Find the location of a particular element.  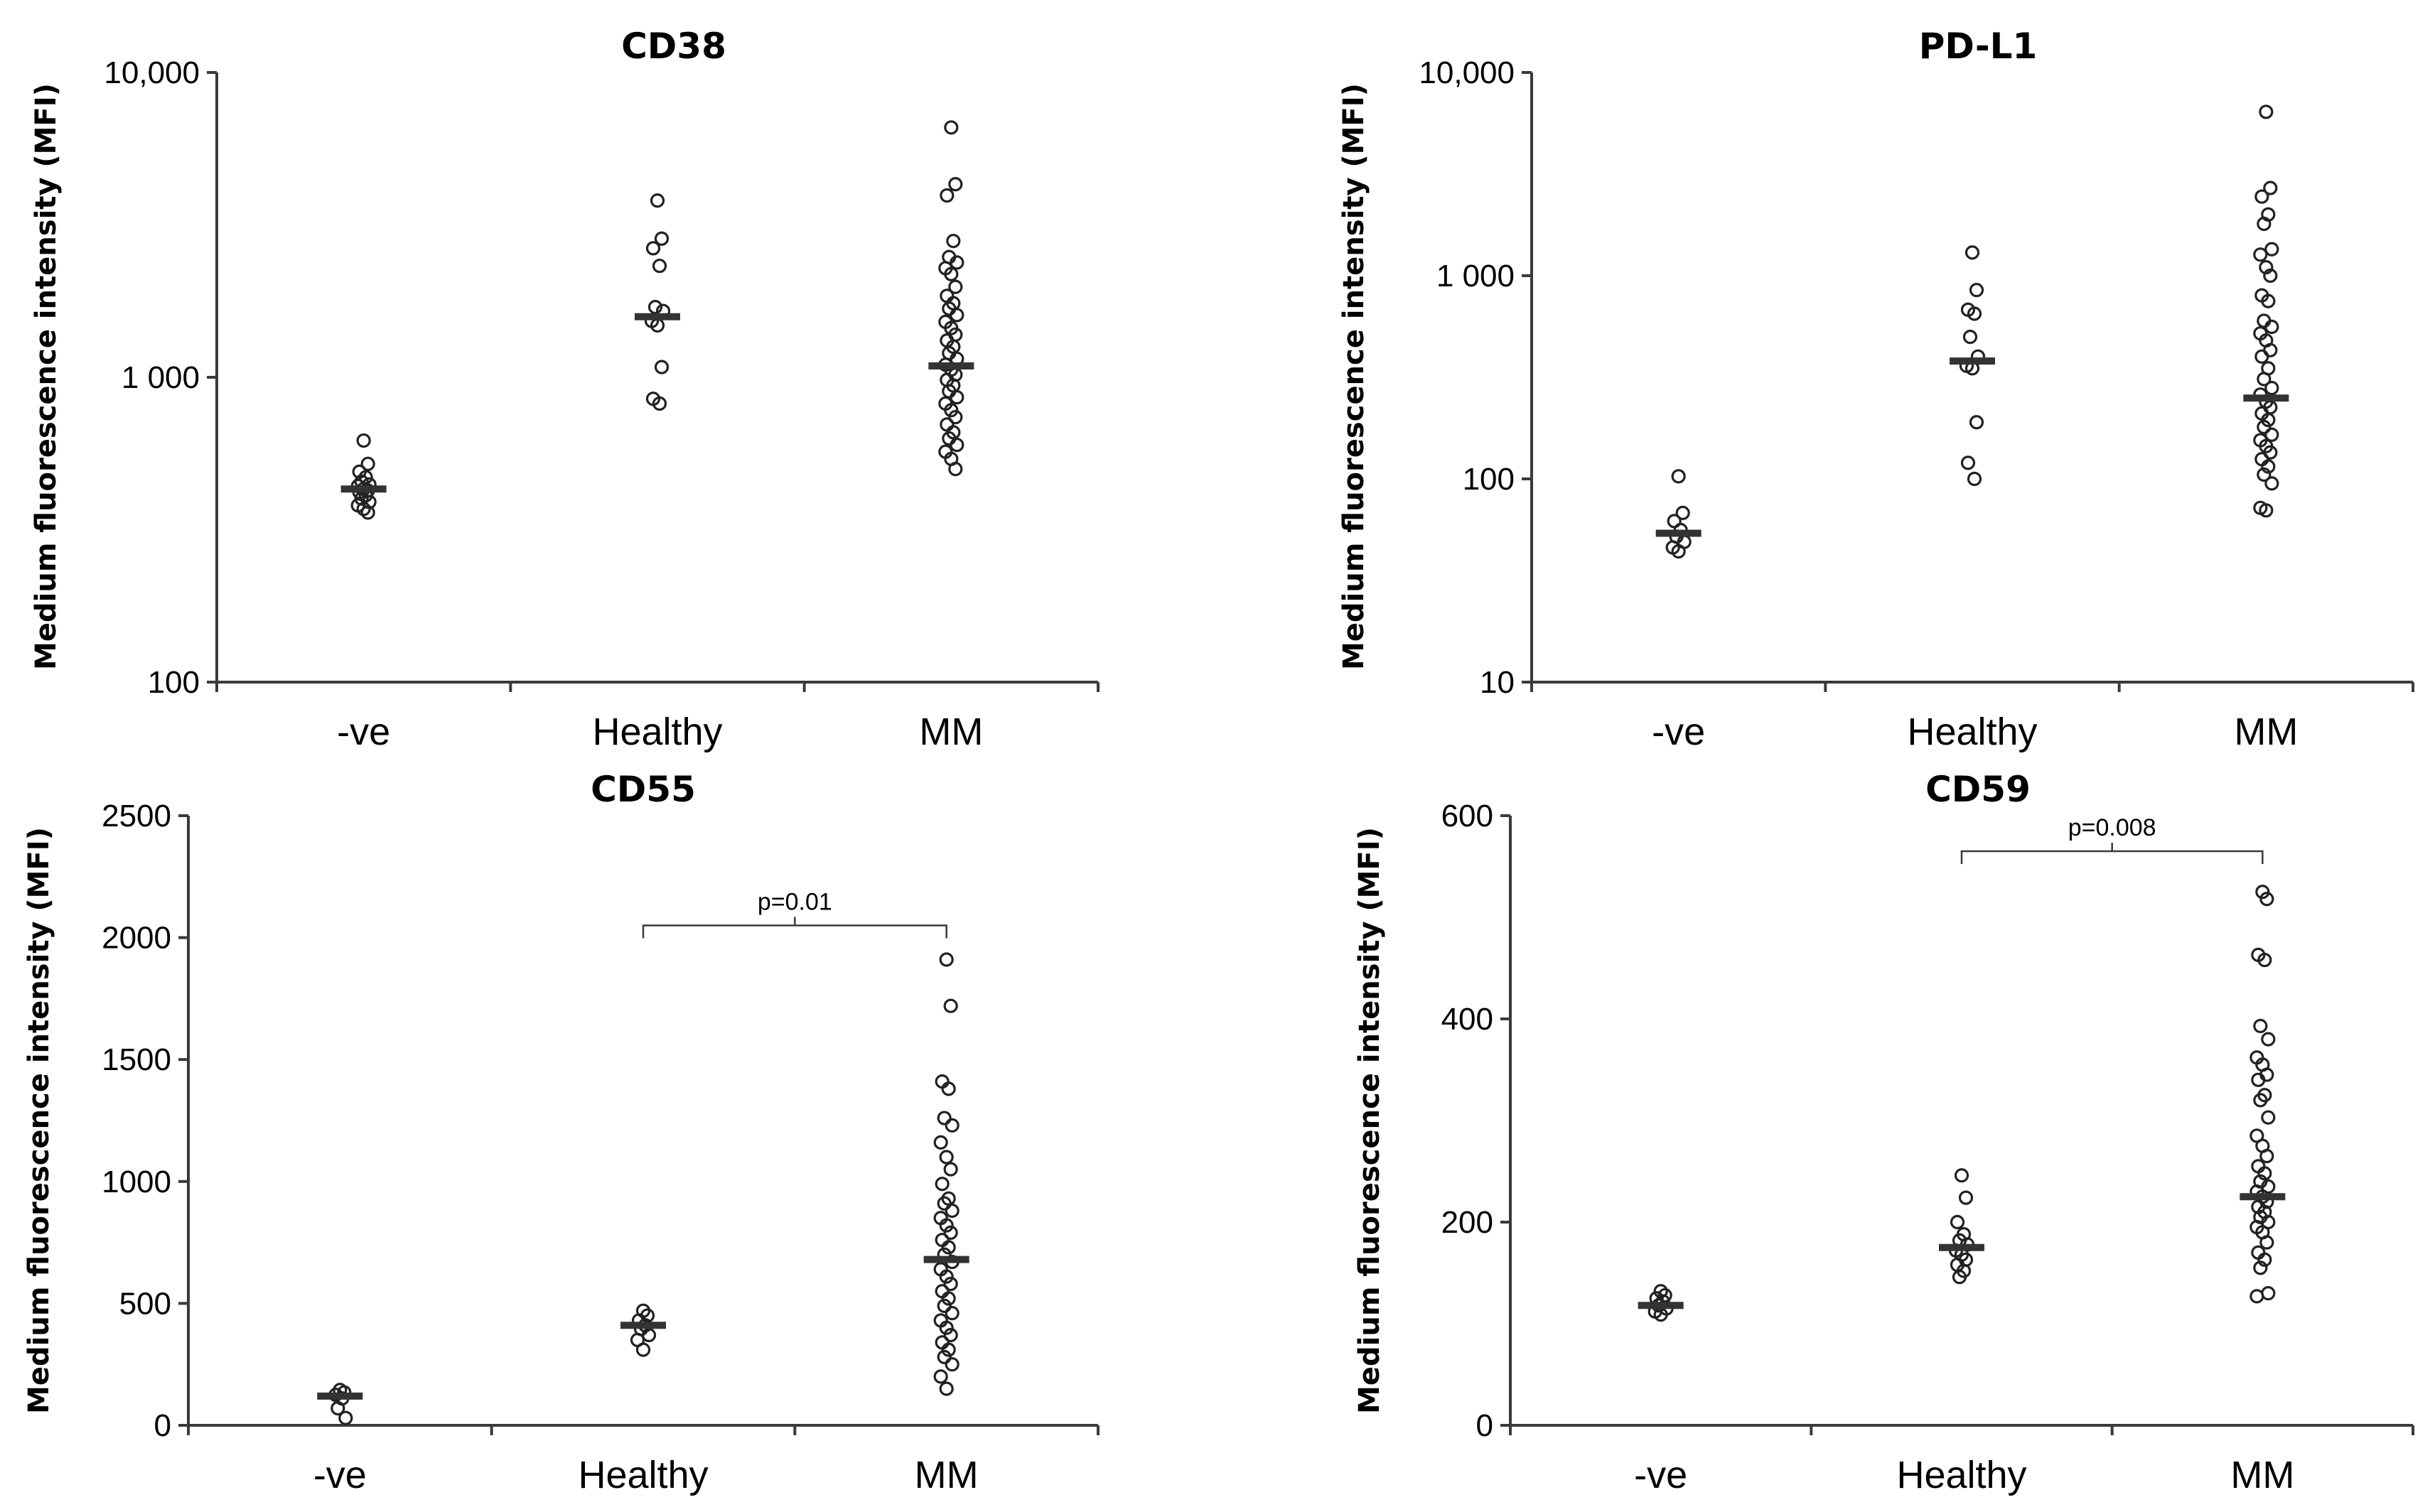

panel-title: CD59 is located at coordinates (1978, 790).